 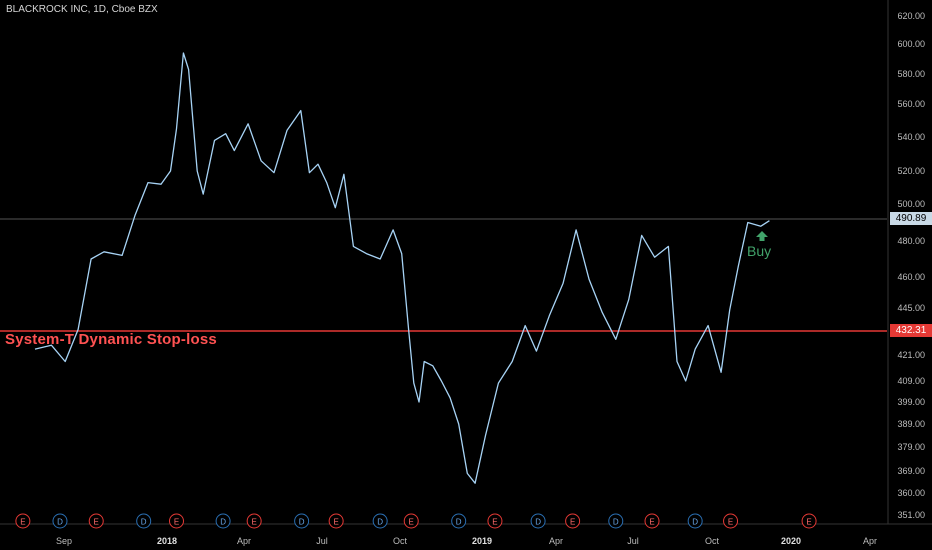 What do you see at coordinates (911, 241) in the screenshot?
I see `y-tick-label: 480.00` at bounding box center [911, 241].